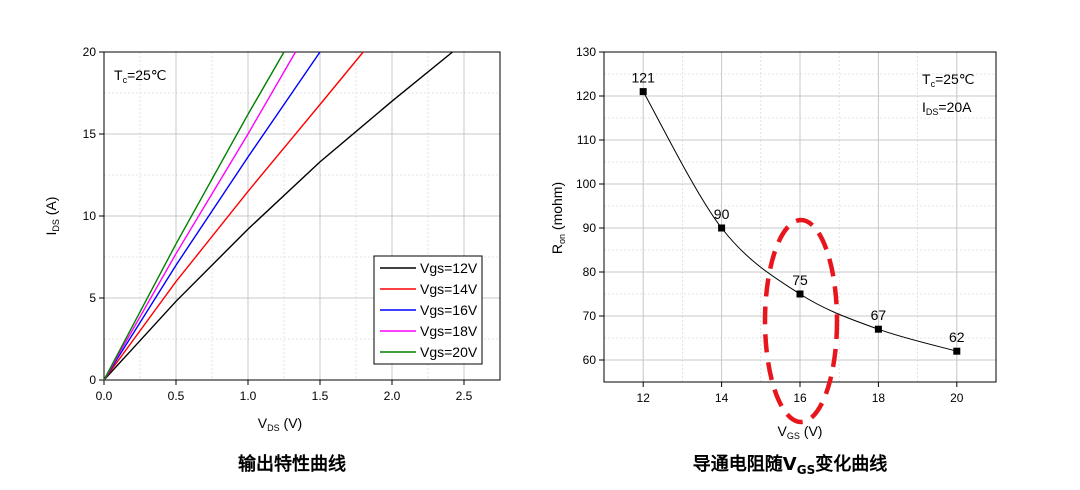  I want to click on x-tick-label: 1.5, so click(320, 396).